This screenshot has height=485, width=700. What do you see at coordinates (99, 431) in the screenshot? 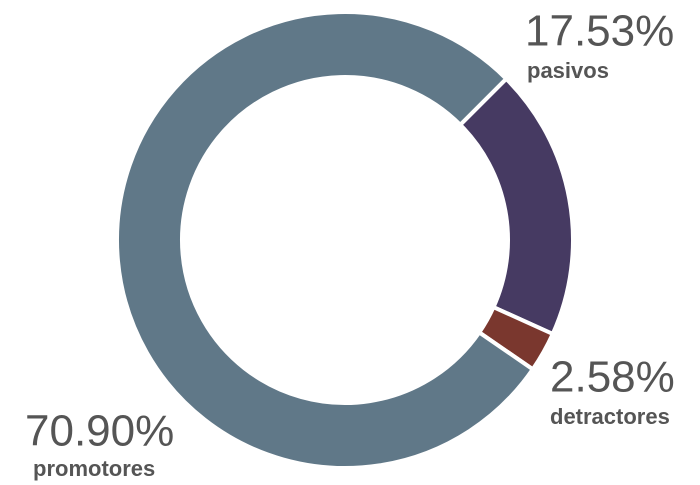
I see `value-label: 70.90%` at bounding box center [99, 431].